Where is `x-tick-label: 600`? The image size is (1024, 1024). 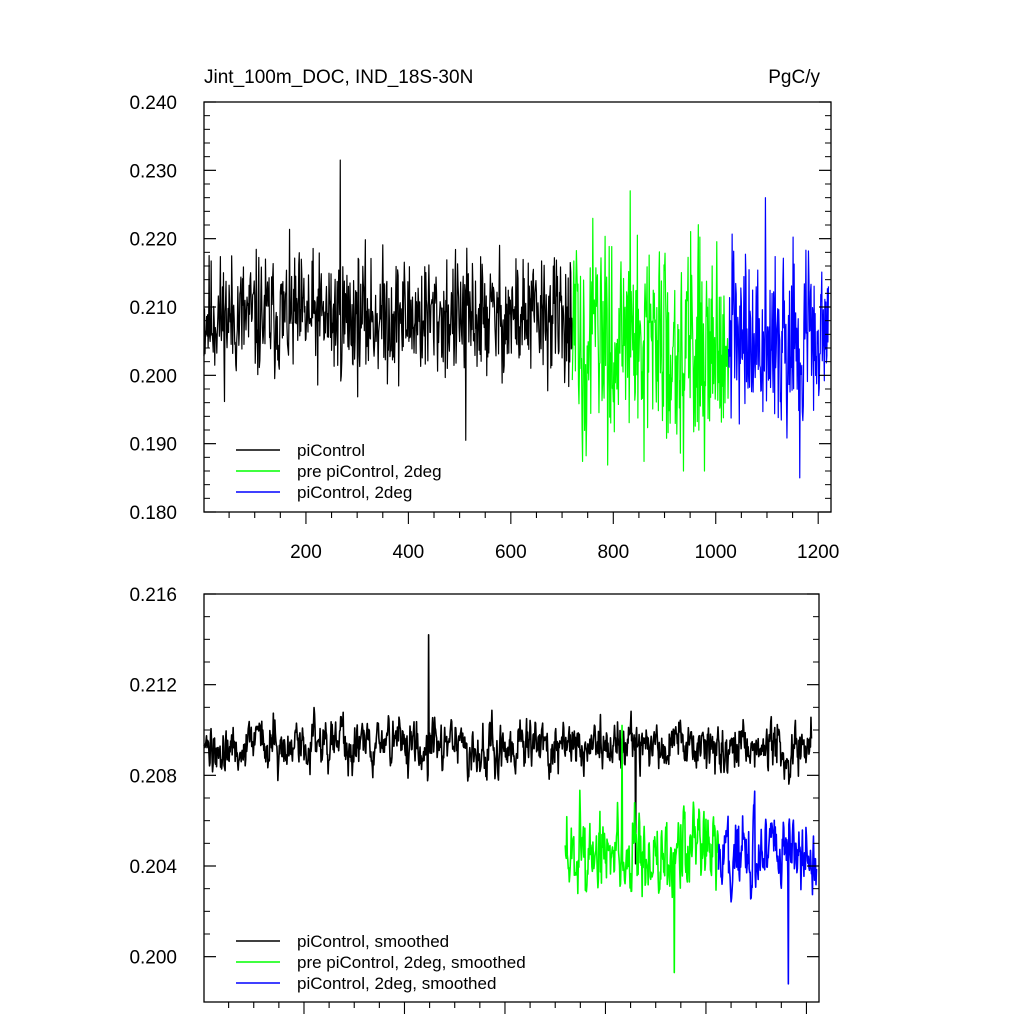 x-tick-label: 600 is located at coordinates (511, 552).